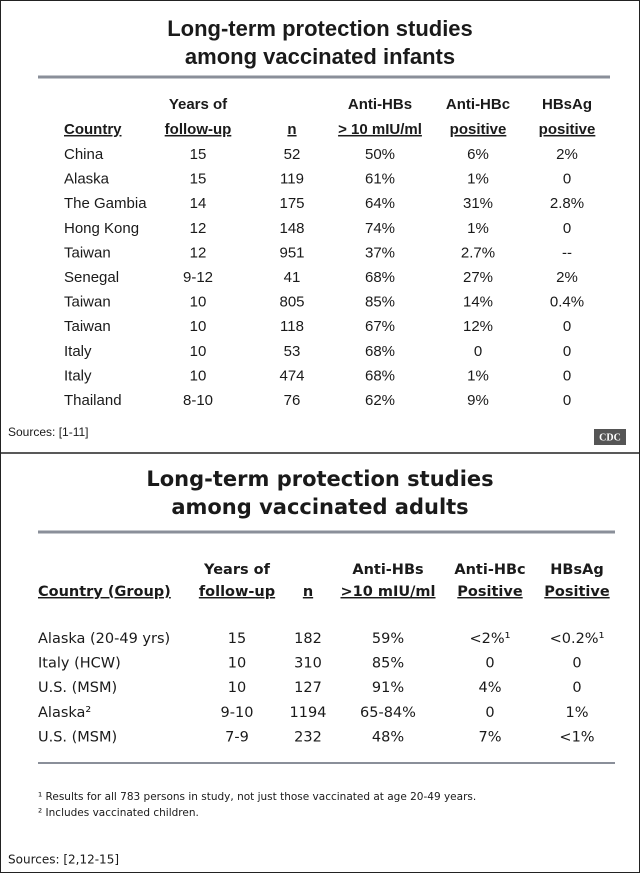 The height and width of the screenshot is (873, 640). What do you see at coordinates (489, 688) in the screenshot?
I see `table-cell: 4%` at bounding box center [489, 688].